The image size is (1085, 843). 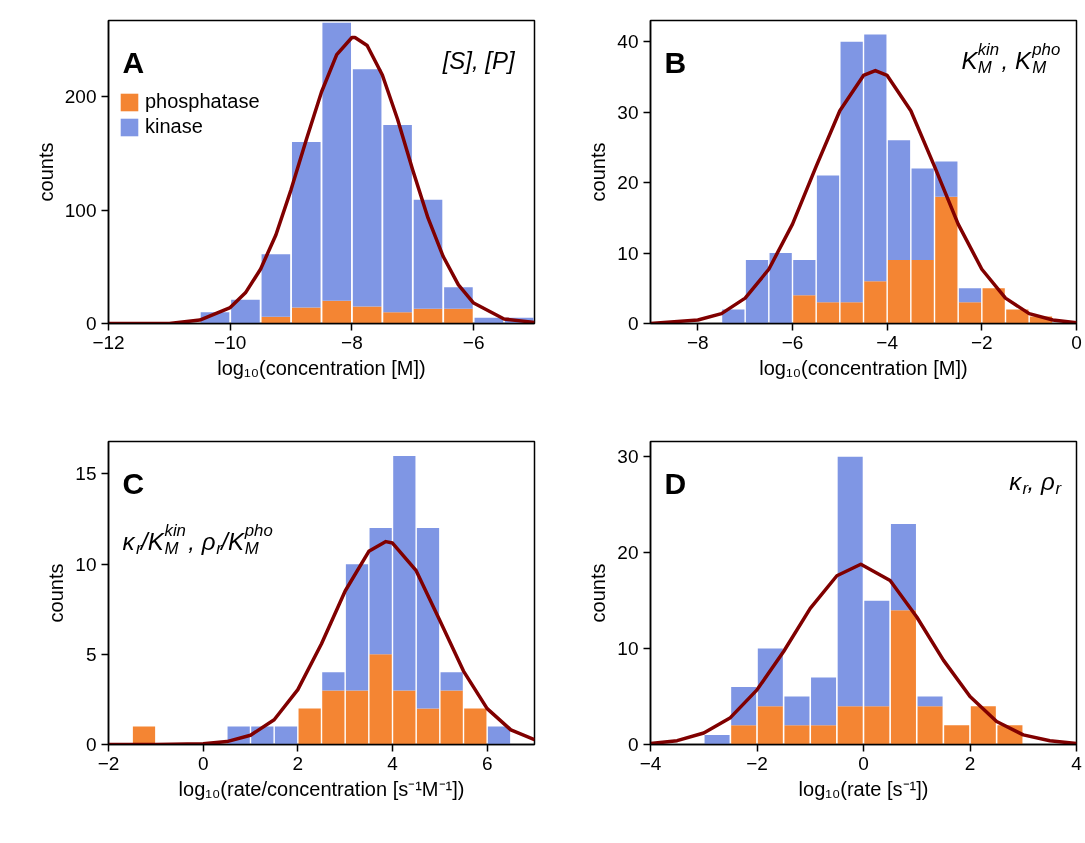 I want to click on x-axis-title: log₁₀(rate [s⁻¹]), so click(x=863, y=788).